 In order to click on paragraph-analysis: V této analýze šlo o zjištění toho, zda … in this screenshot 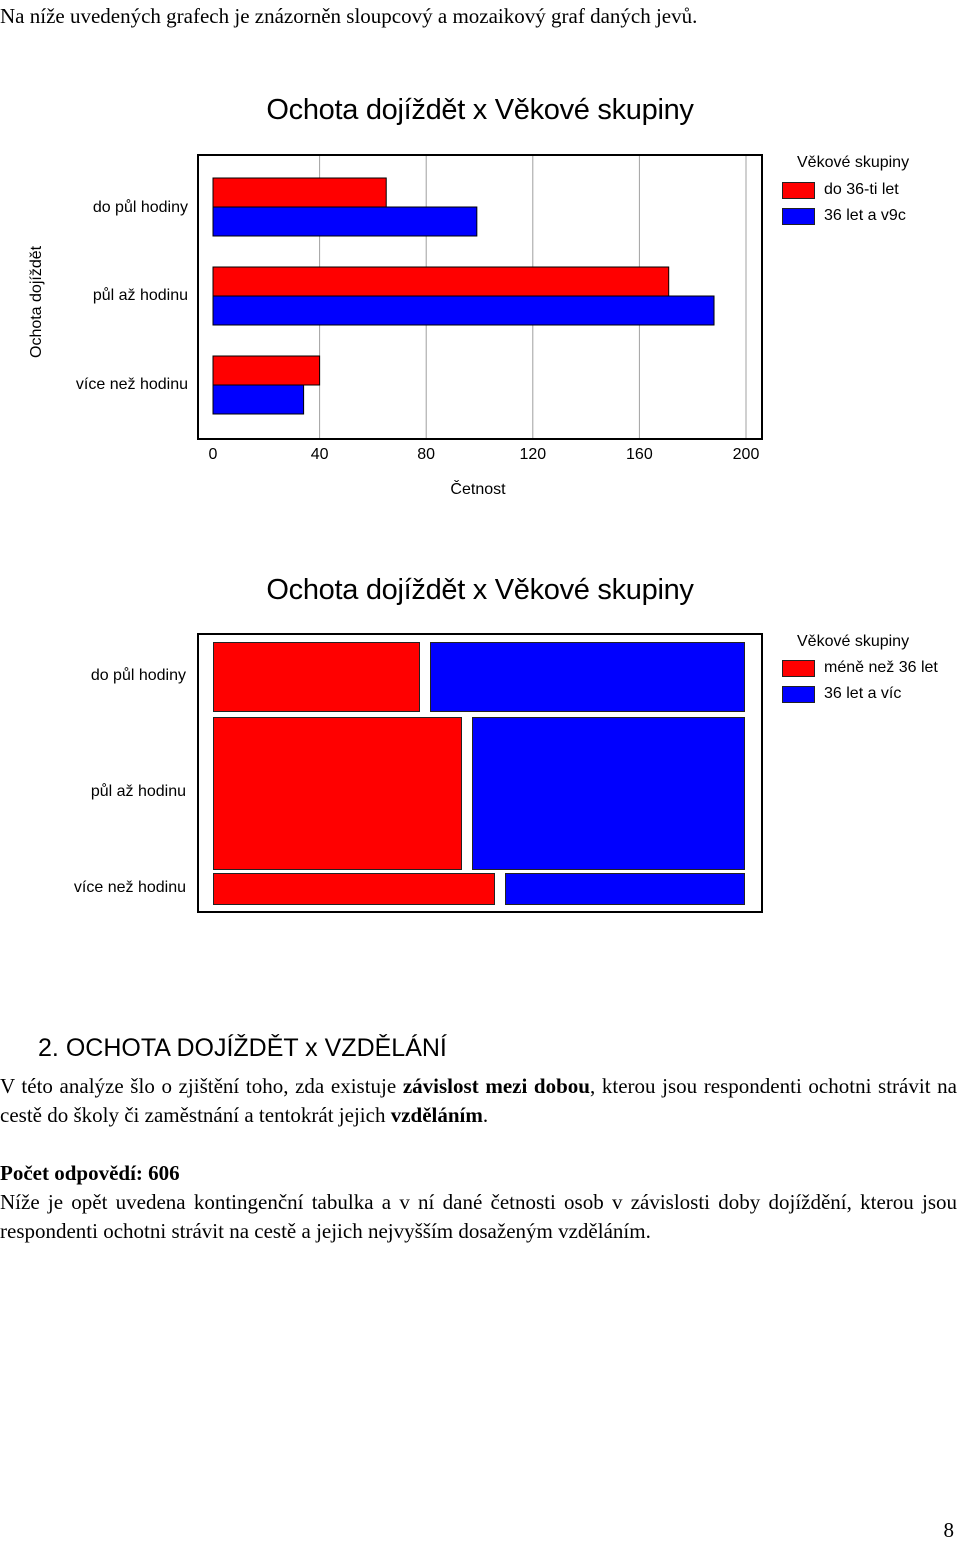, I will do `click(478, 1101)`.